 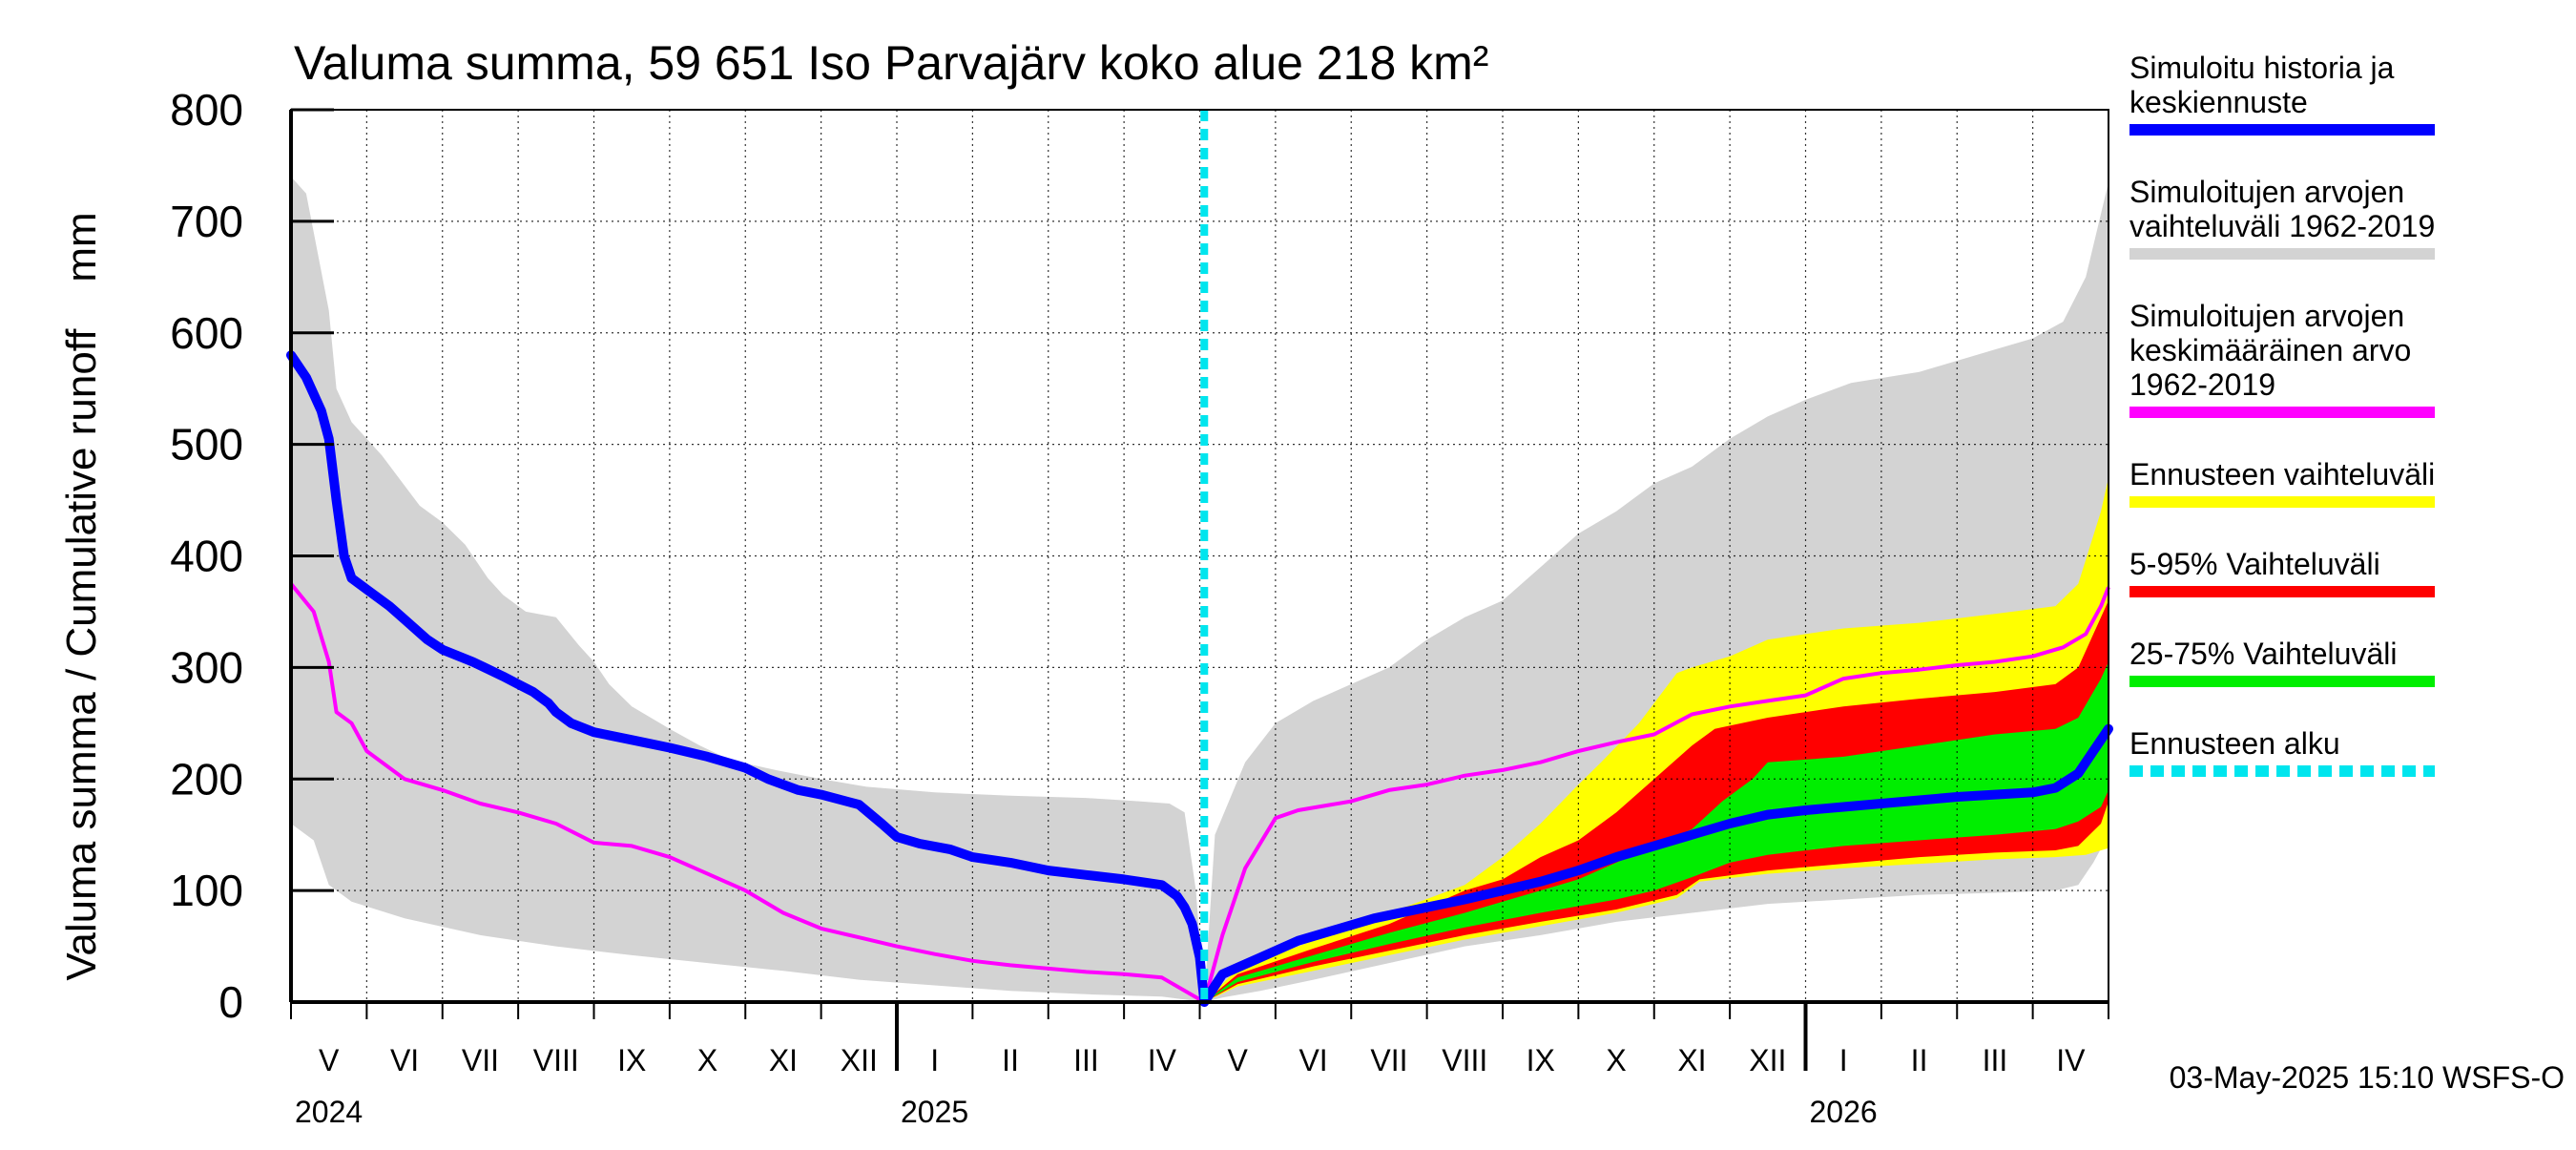 What do you see at coordinates (2254, 564) in the screenshot?
I see `legend-label: 5-95% Vaihteluväli` at bounding box center [2254, 564].